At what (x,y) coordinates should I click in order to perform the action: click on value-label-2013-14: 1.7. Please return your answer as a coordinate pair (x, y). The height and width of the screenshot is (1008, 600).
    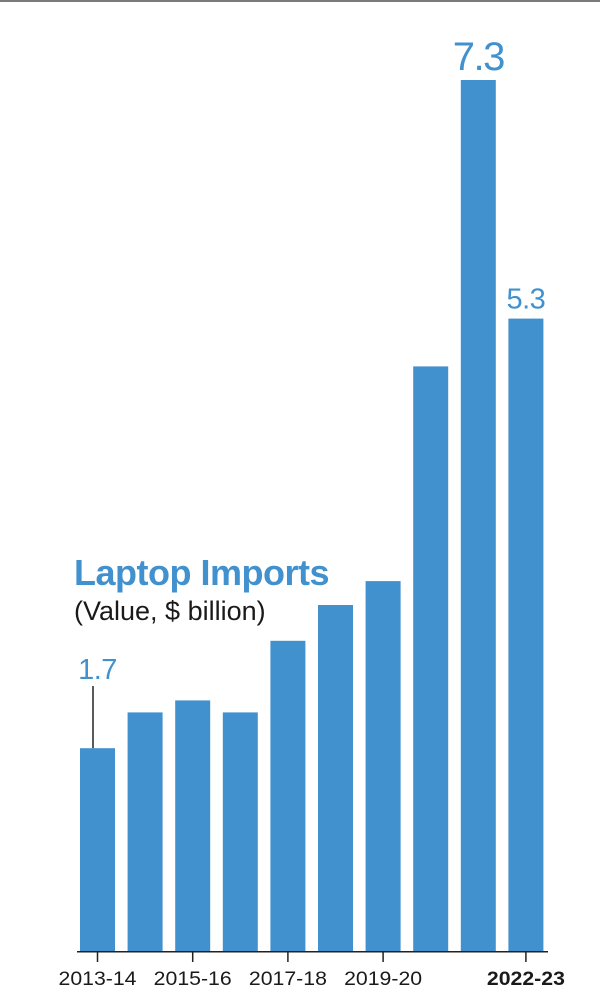
    Looking at the image, I should click on (97, 670).